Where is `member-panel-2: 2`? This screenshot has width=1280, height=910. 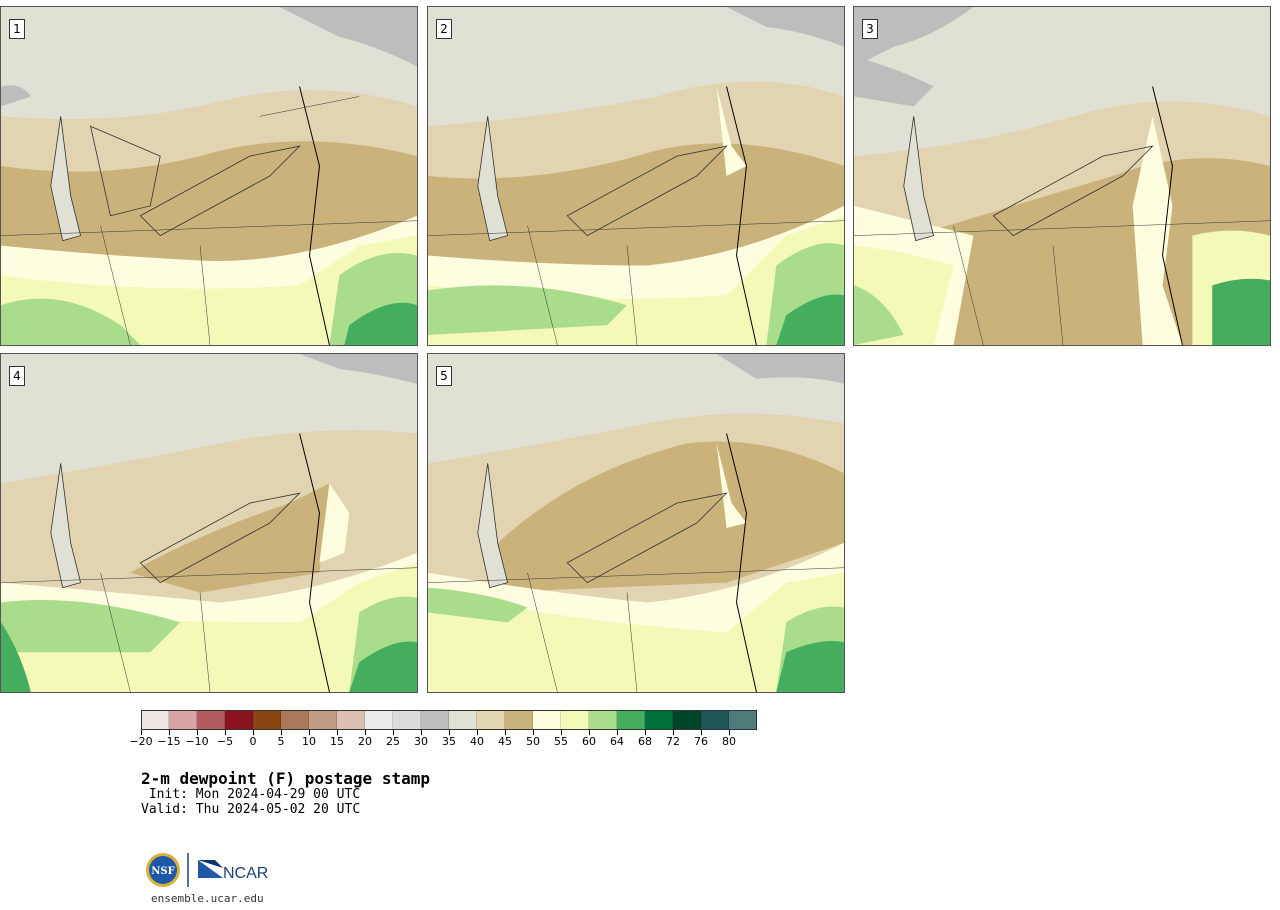
member-panel-2: 2 is located at coordinates (636, 176).